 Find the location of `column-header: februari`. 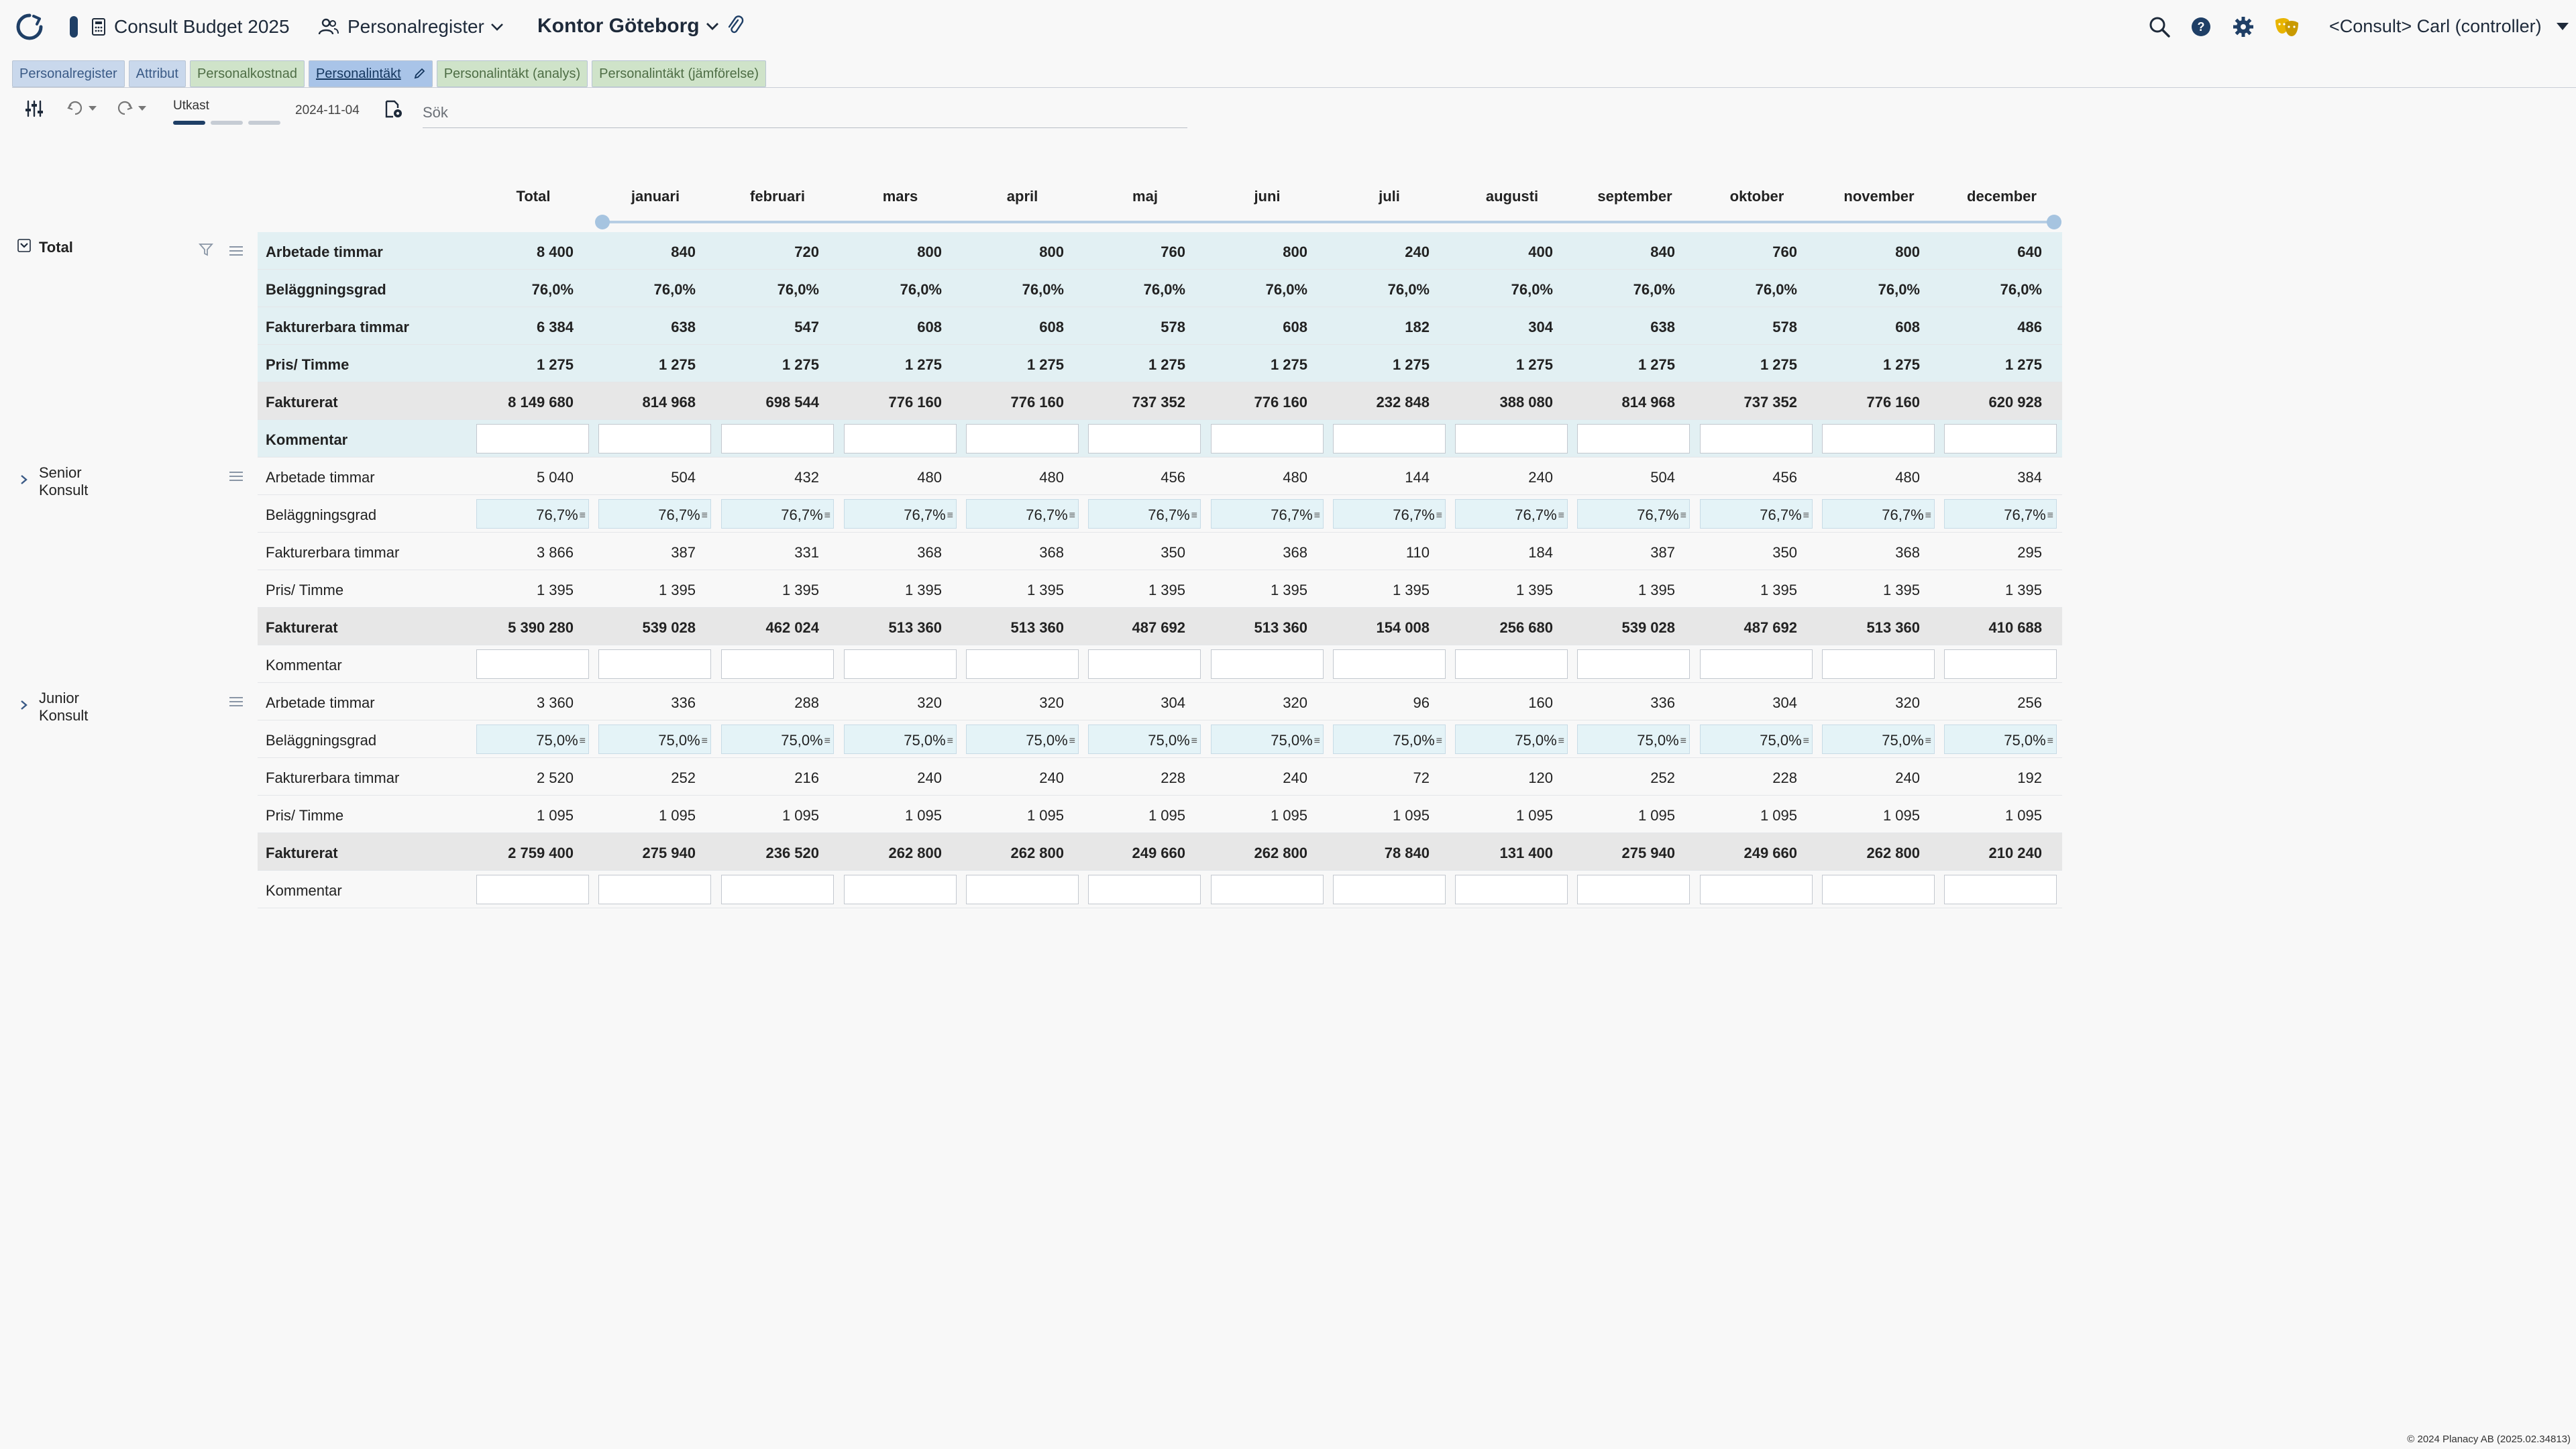

column-header: februari is located at coordinates (777, 196).